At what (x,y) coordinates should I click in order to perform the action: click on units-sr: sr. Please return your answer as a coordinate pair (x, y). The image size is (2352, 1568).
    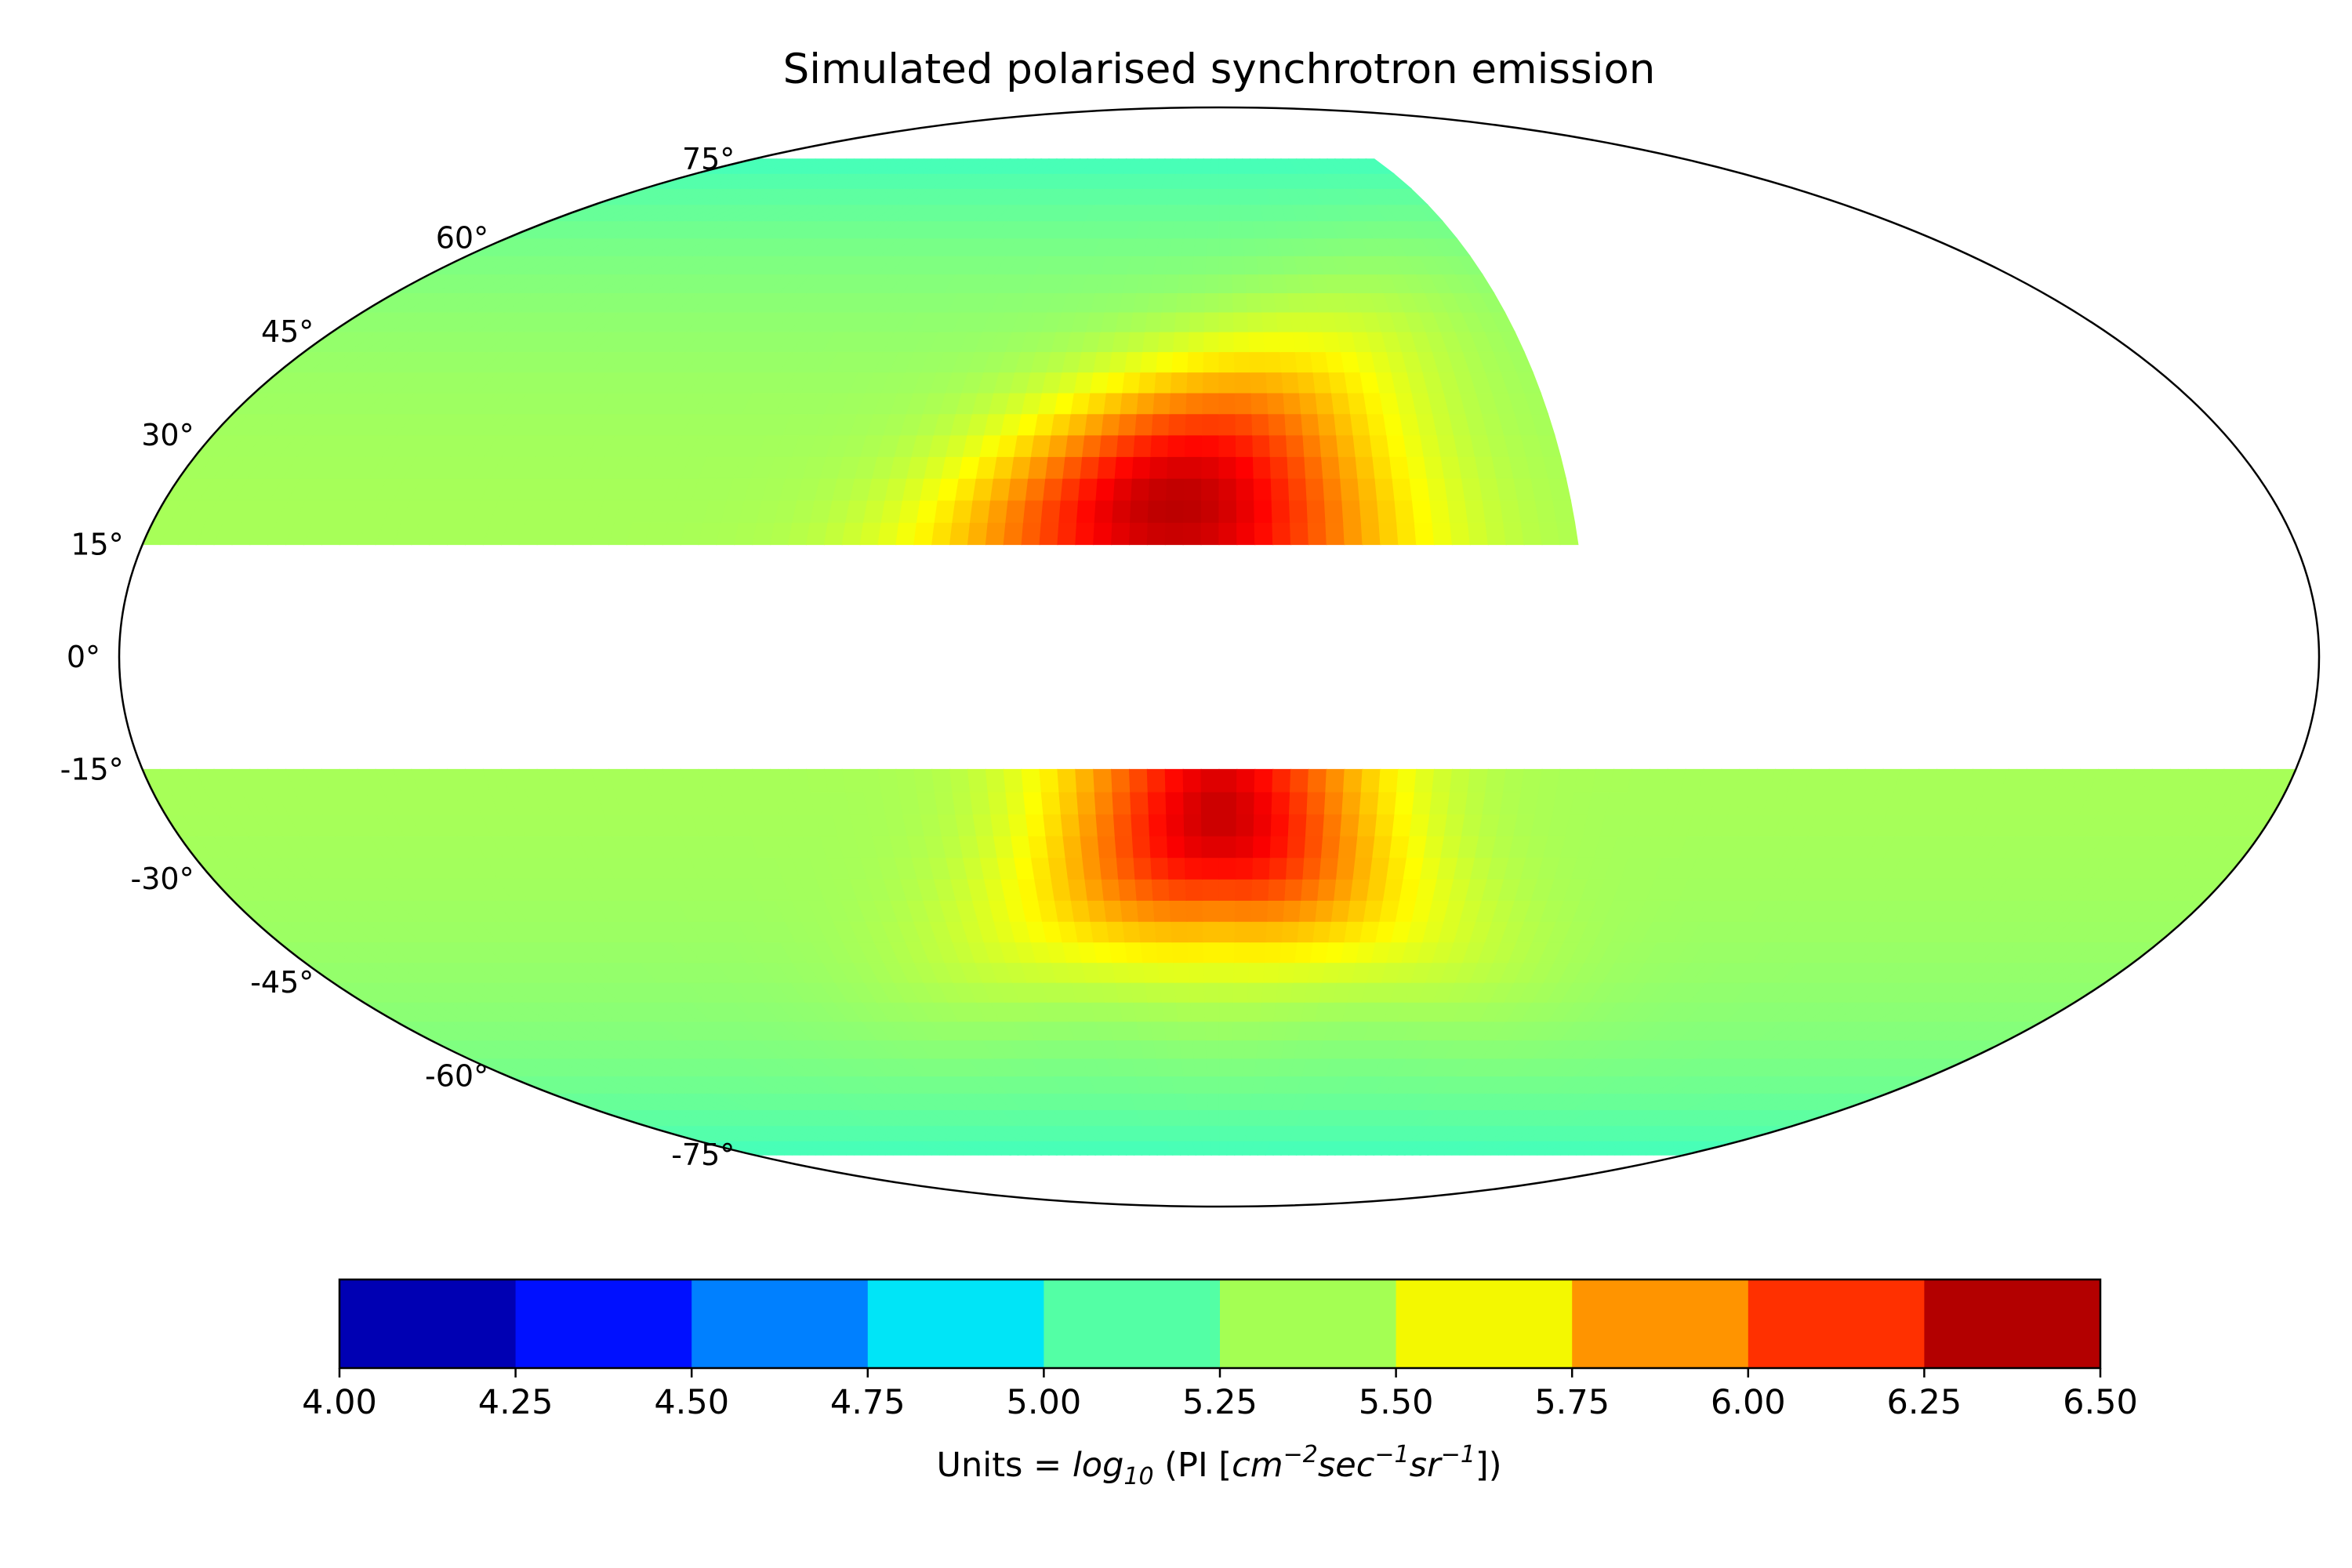
    Looking at the image, I should click on (1426, 1465).